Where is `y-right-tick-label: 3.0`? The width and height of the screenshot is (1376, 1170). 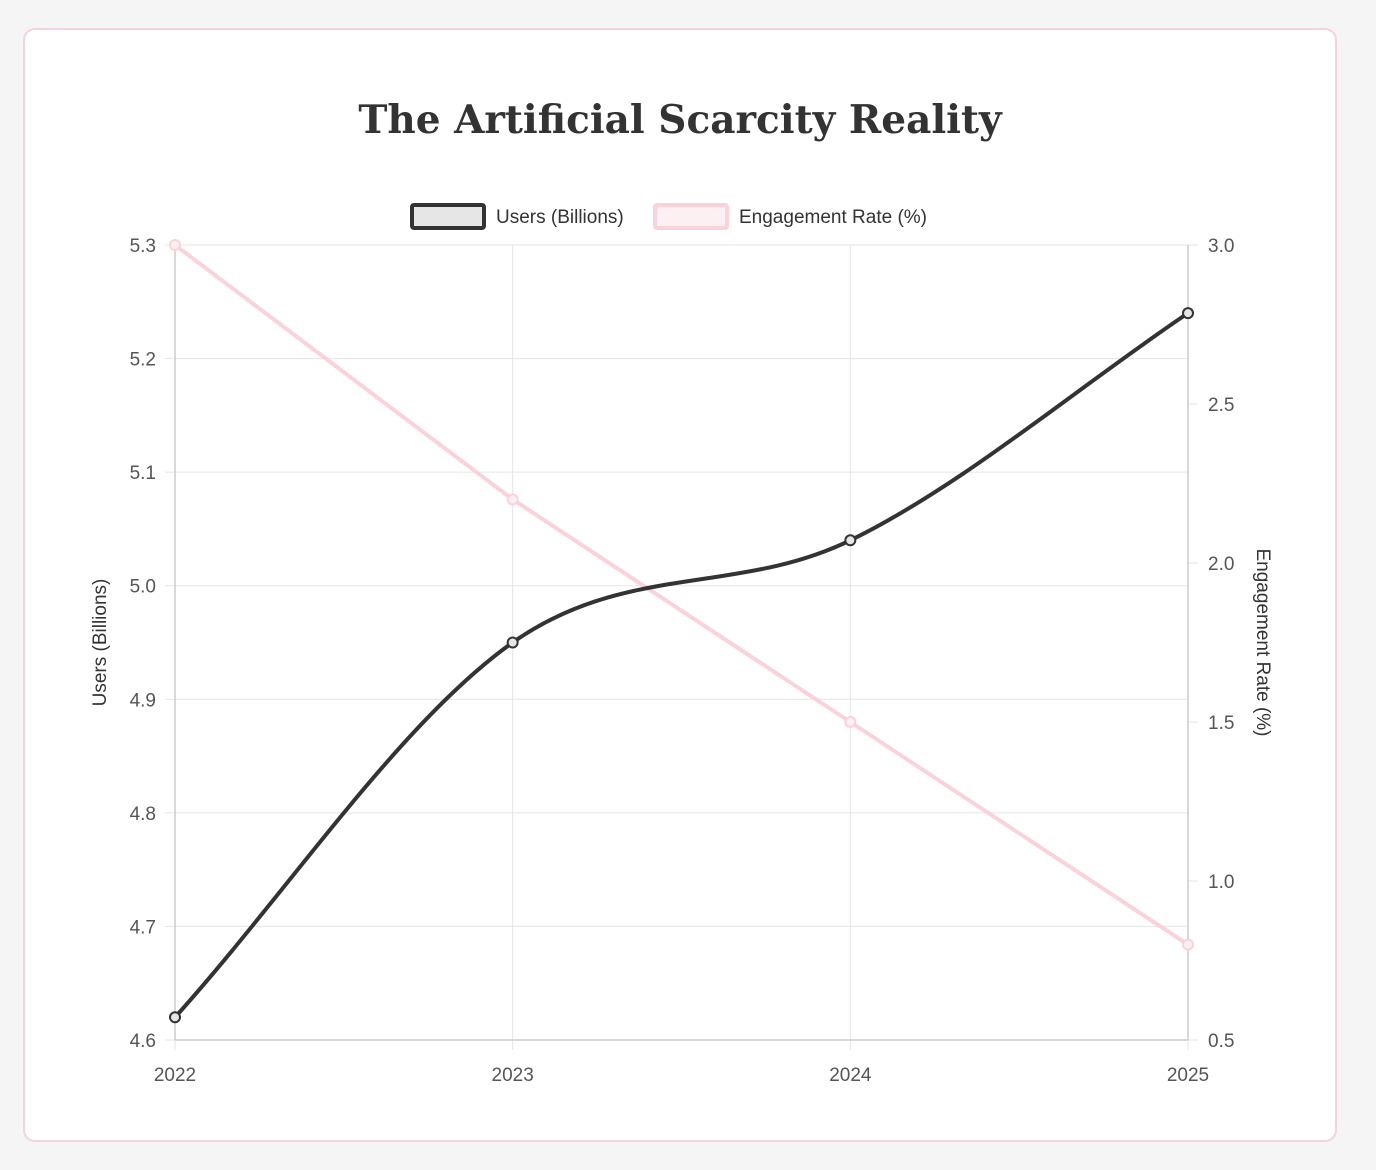 y-right-tick-label: 3.0 is located at coordinates (1221, 246).